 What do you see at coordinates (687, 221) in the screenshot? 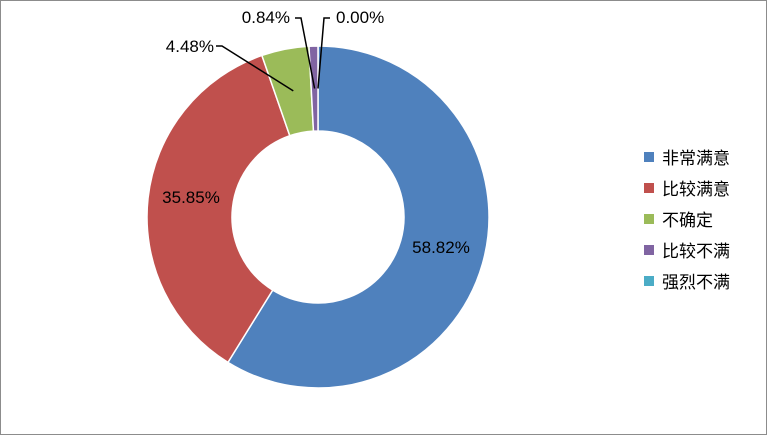
I see `legend-label: 不确定` at bounding box center [687, 221].